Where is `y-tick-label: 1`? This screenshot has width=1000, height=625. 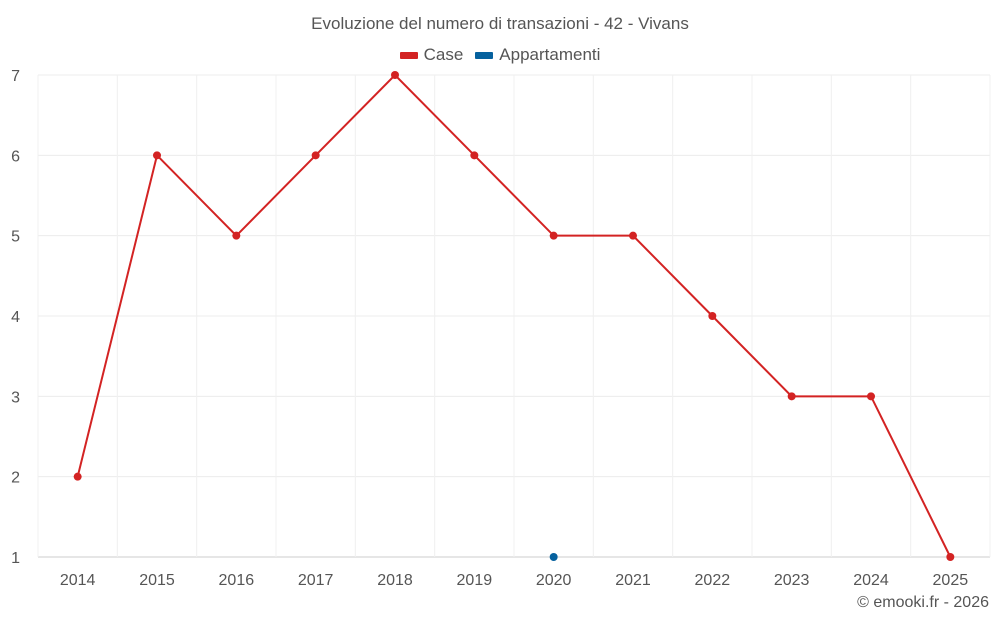
y-tick-label: 1 is located at coordinates (15, 558).